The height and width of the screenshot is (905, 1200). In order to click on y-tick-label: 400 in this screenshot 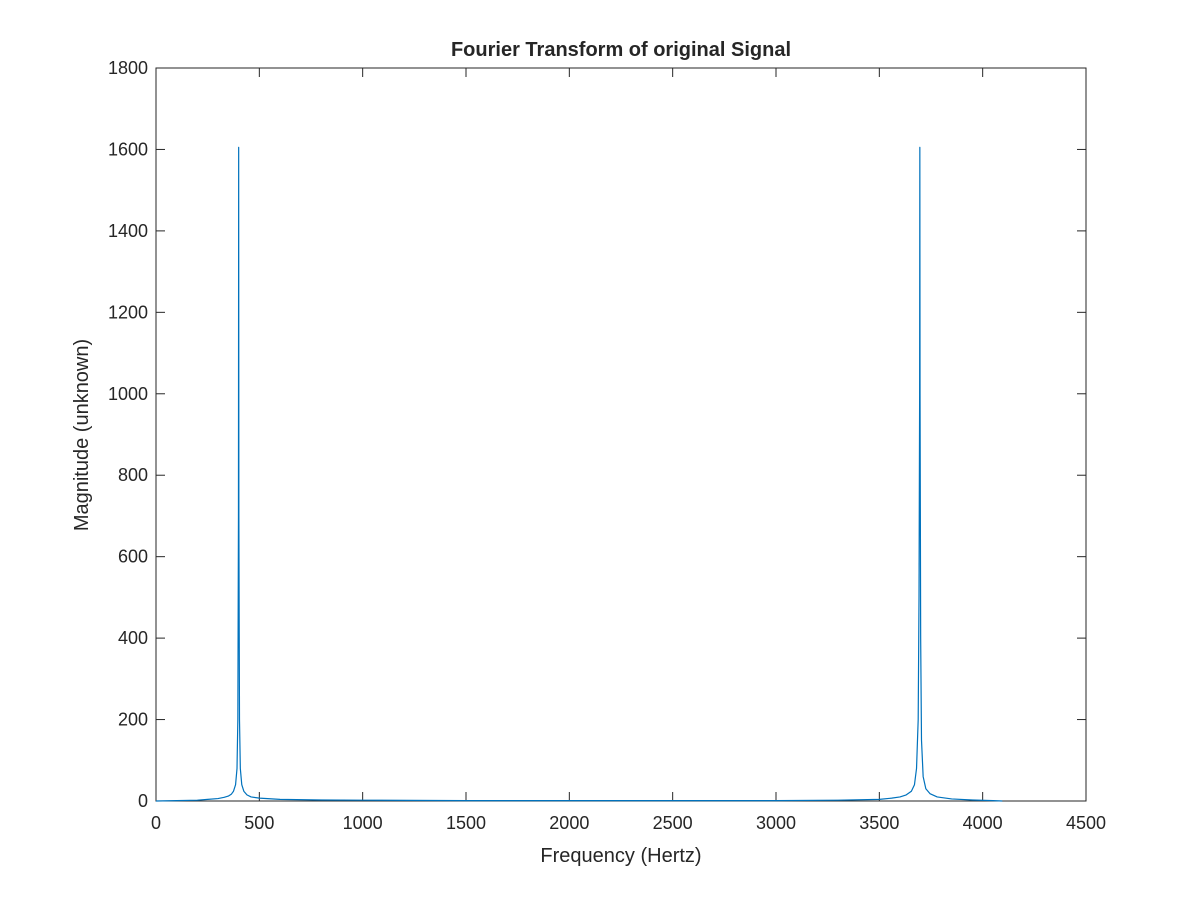, I will do `click(133, 638)`.